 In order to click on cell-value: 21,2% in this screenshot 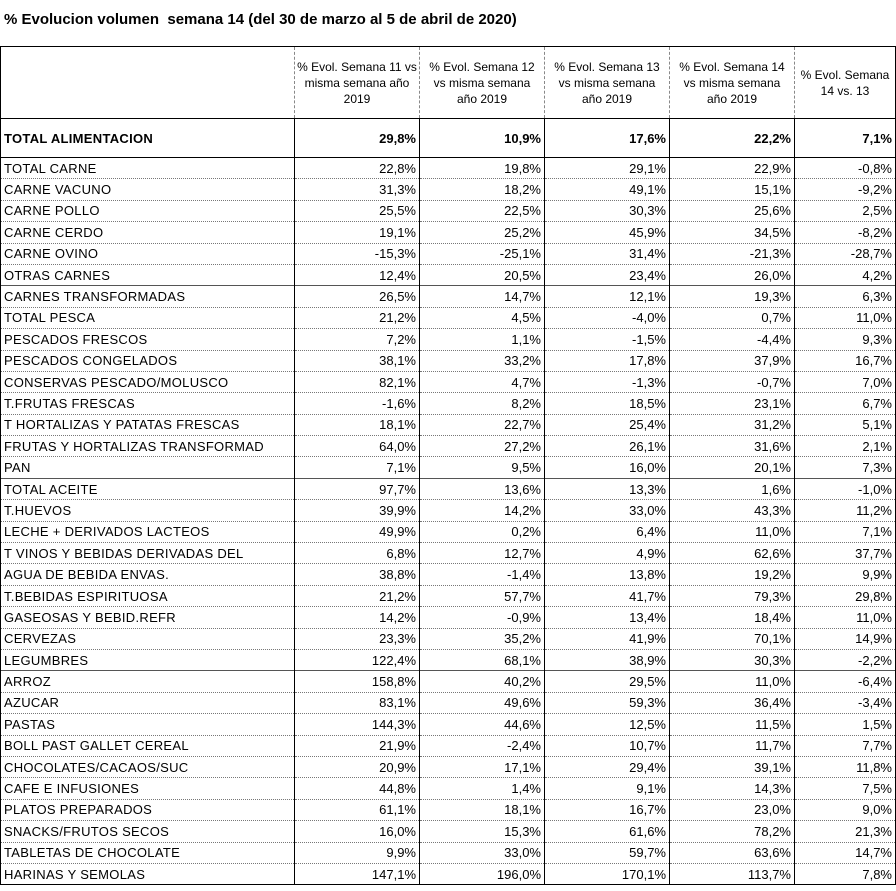, I will do `click(357, 596)`.